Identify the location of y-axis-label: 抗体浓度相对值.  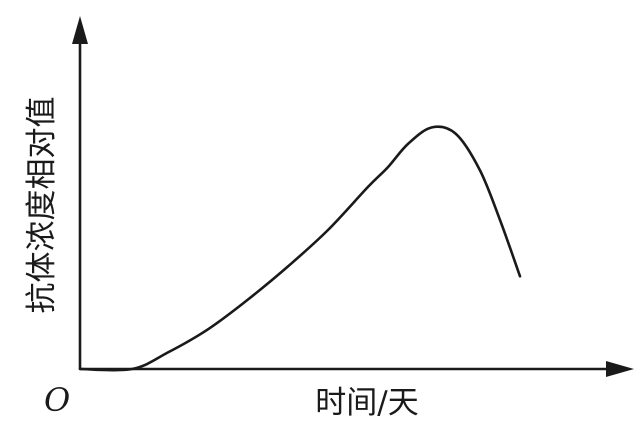
(42, 205).